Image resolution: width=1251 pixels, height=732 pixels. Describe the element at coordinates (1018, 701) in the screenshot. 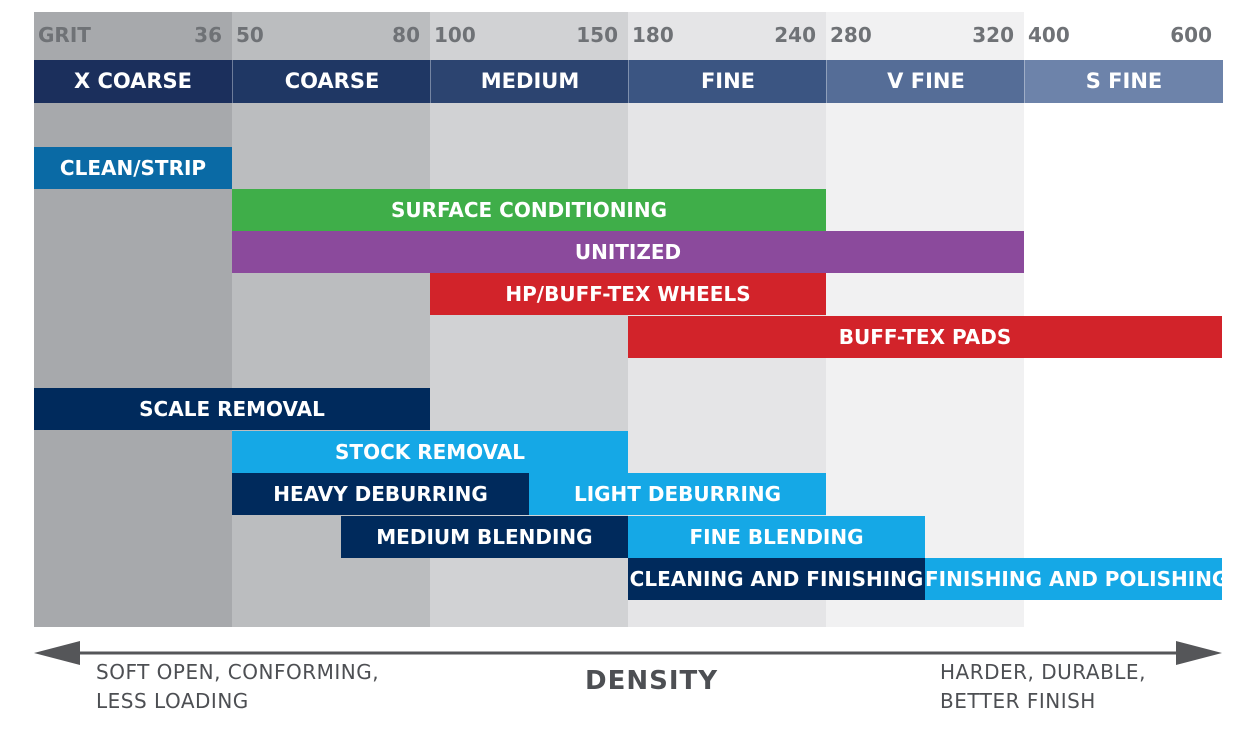

I see `right-density-note-line-2: BETTER FINISH` at that location.